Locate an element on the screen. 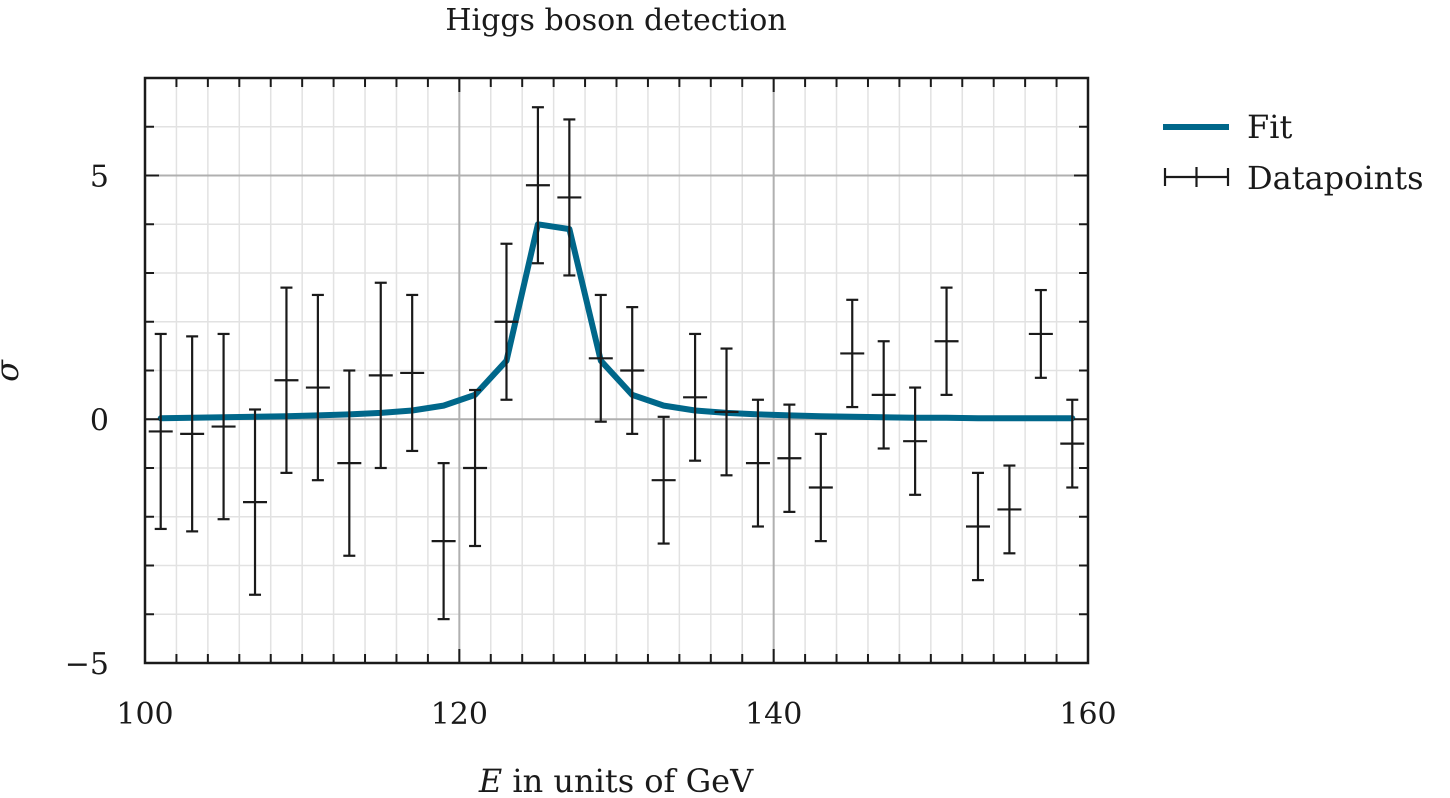 The image size is (1450, 798). y-tick-label: −5 is located at coordinates (87, 664).